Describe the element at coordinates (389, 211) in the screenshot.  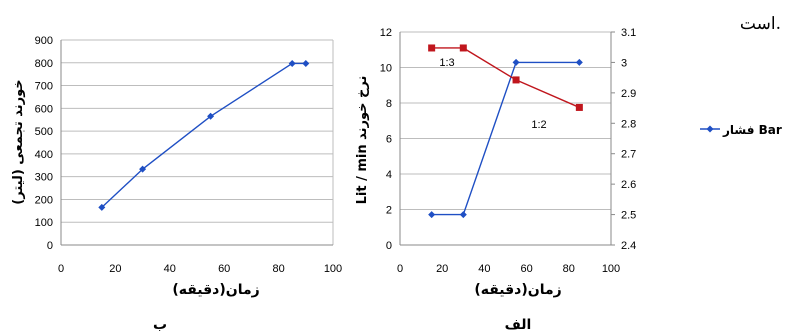
I see `y-tick-label-1: 2` at that location.